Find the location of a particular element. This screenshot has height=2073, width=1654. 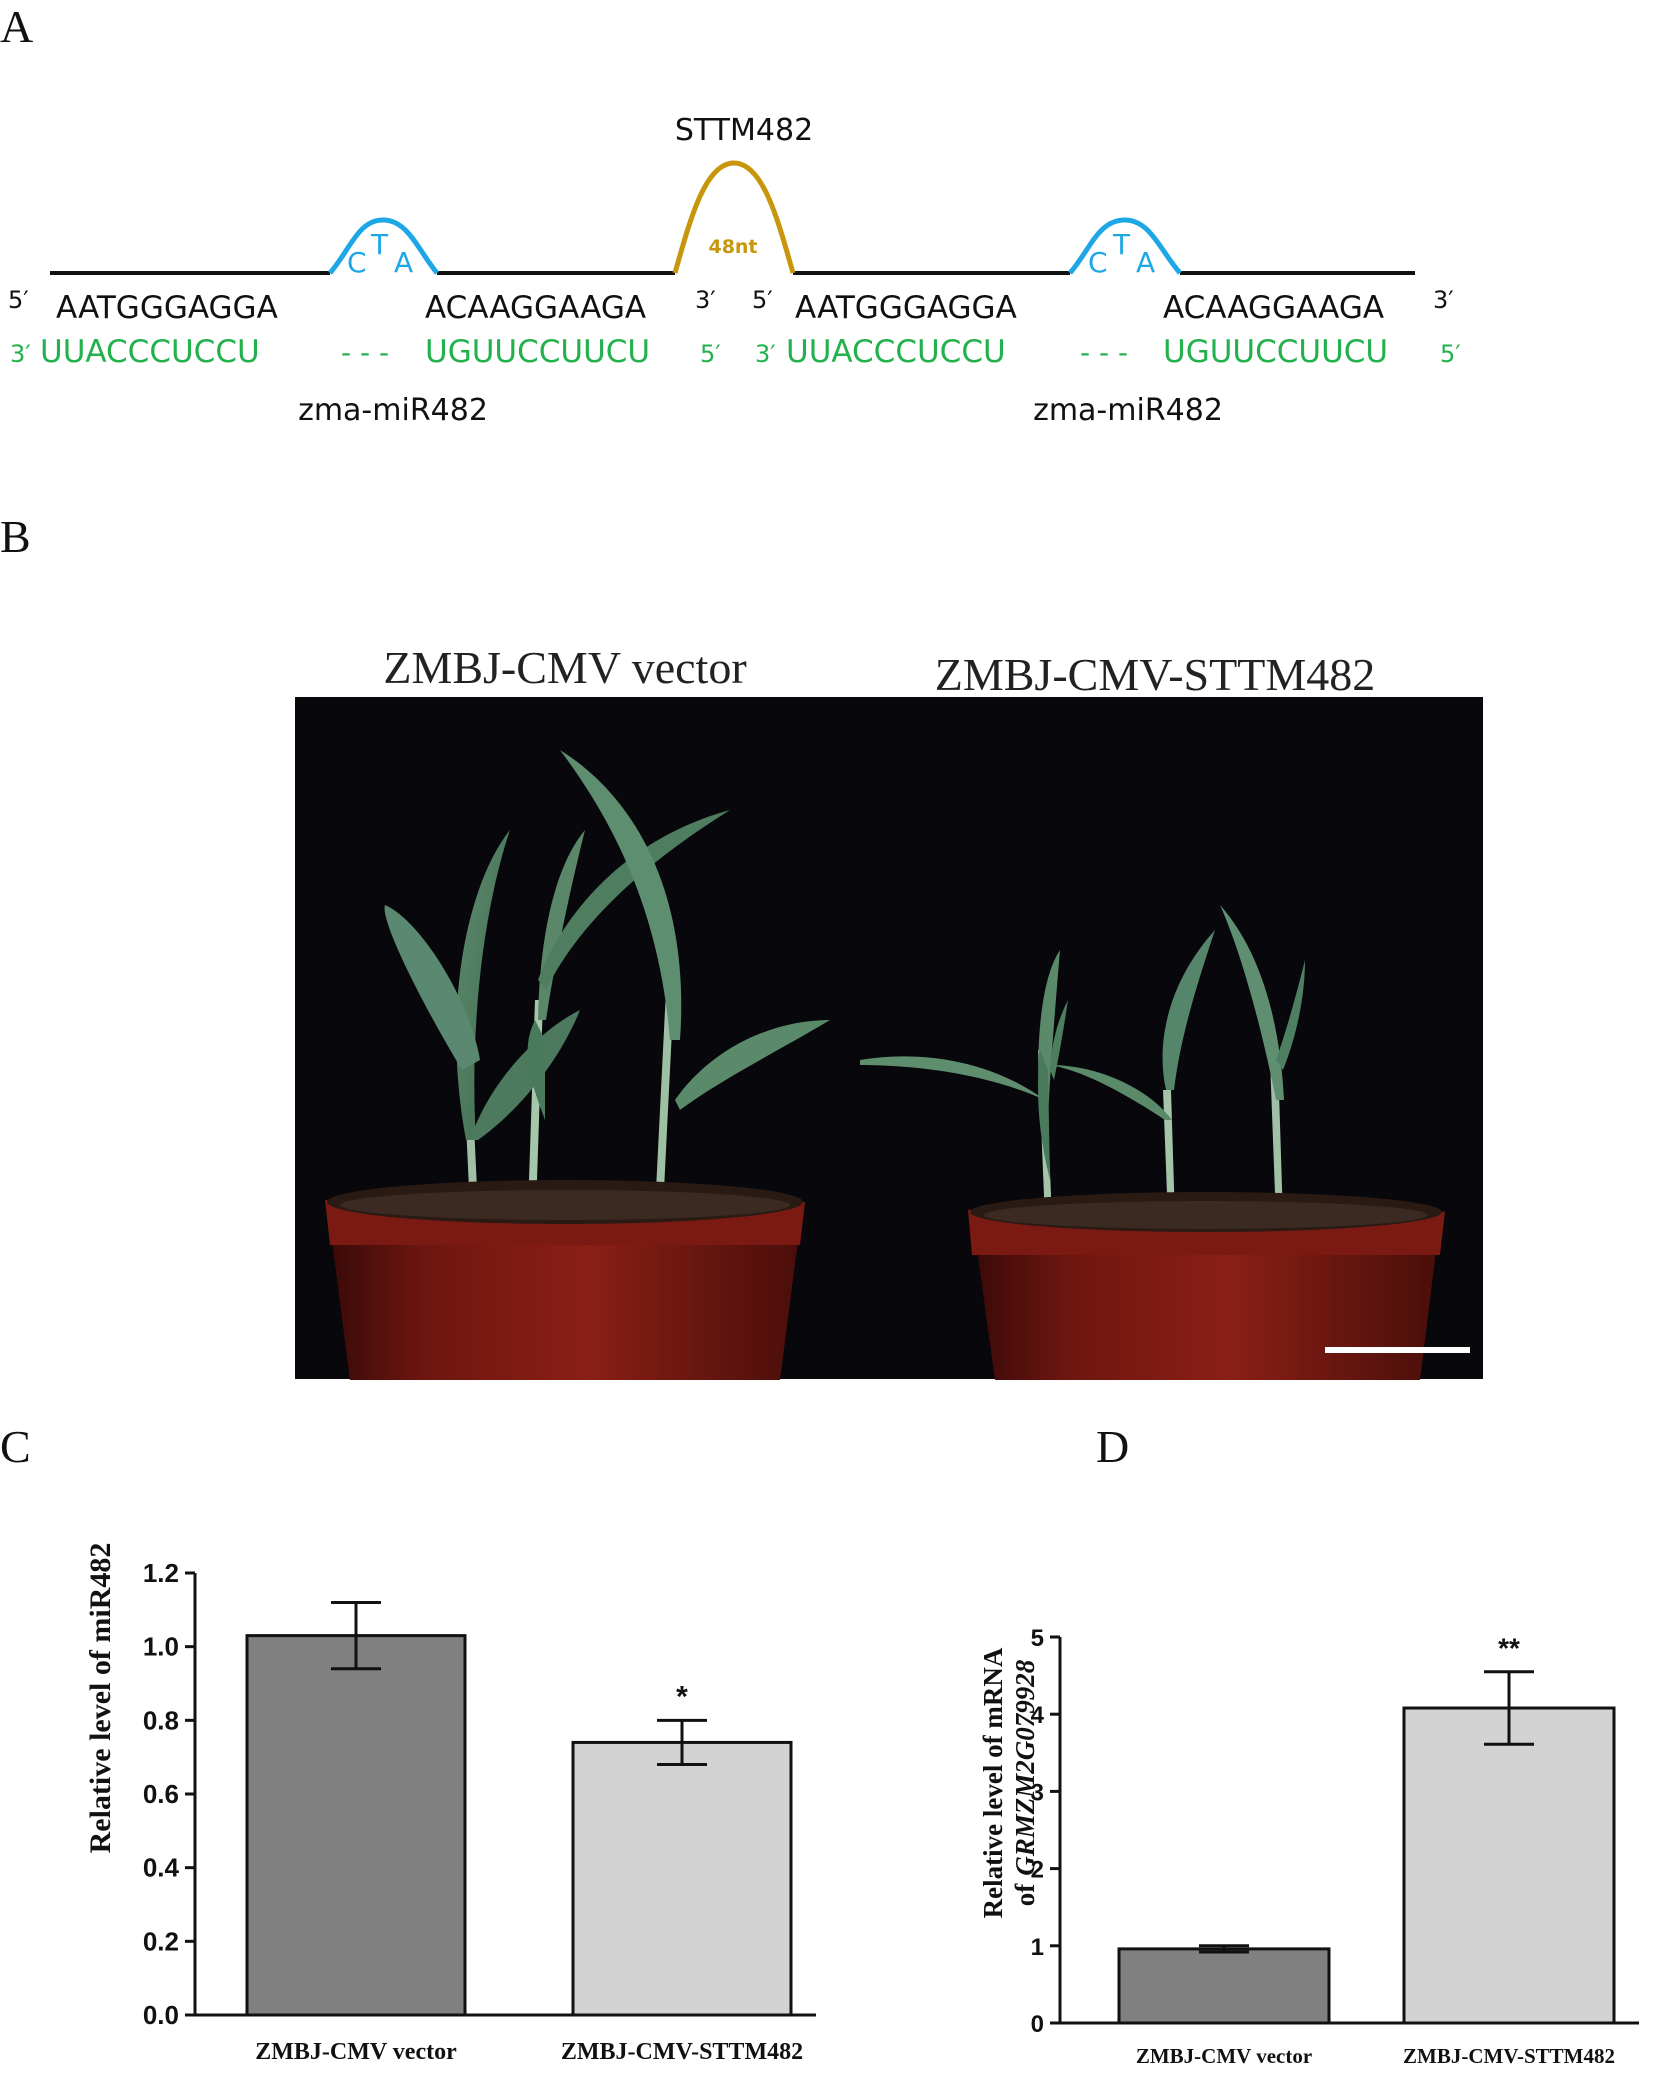

chart-d-ylabel-line1: Relative level of mRNA is located at coordinates (993, 1782).